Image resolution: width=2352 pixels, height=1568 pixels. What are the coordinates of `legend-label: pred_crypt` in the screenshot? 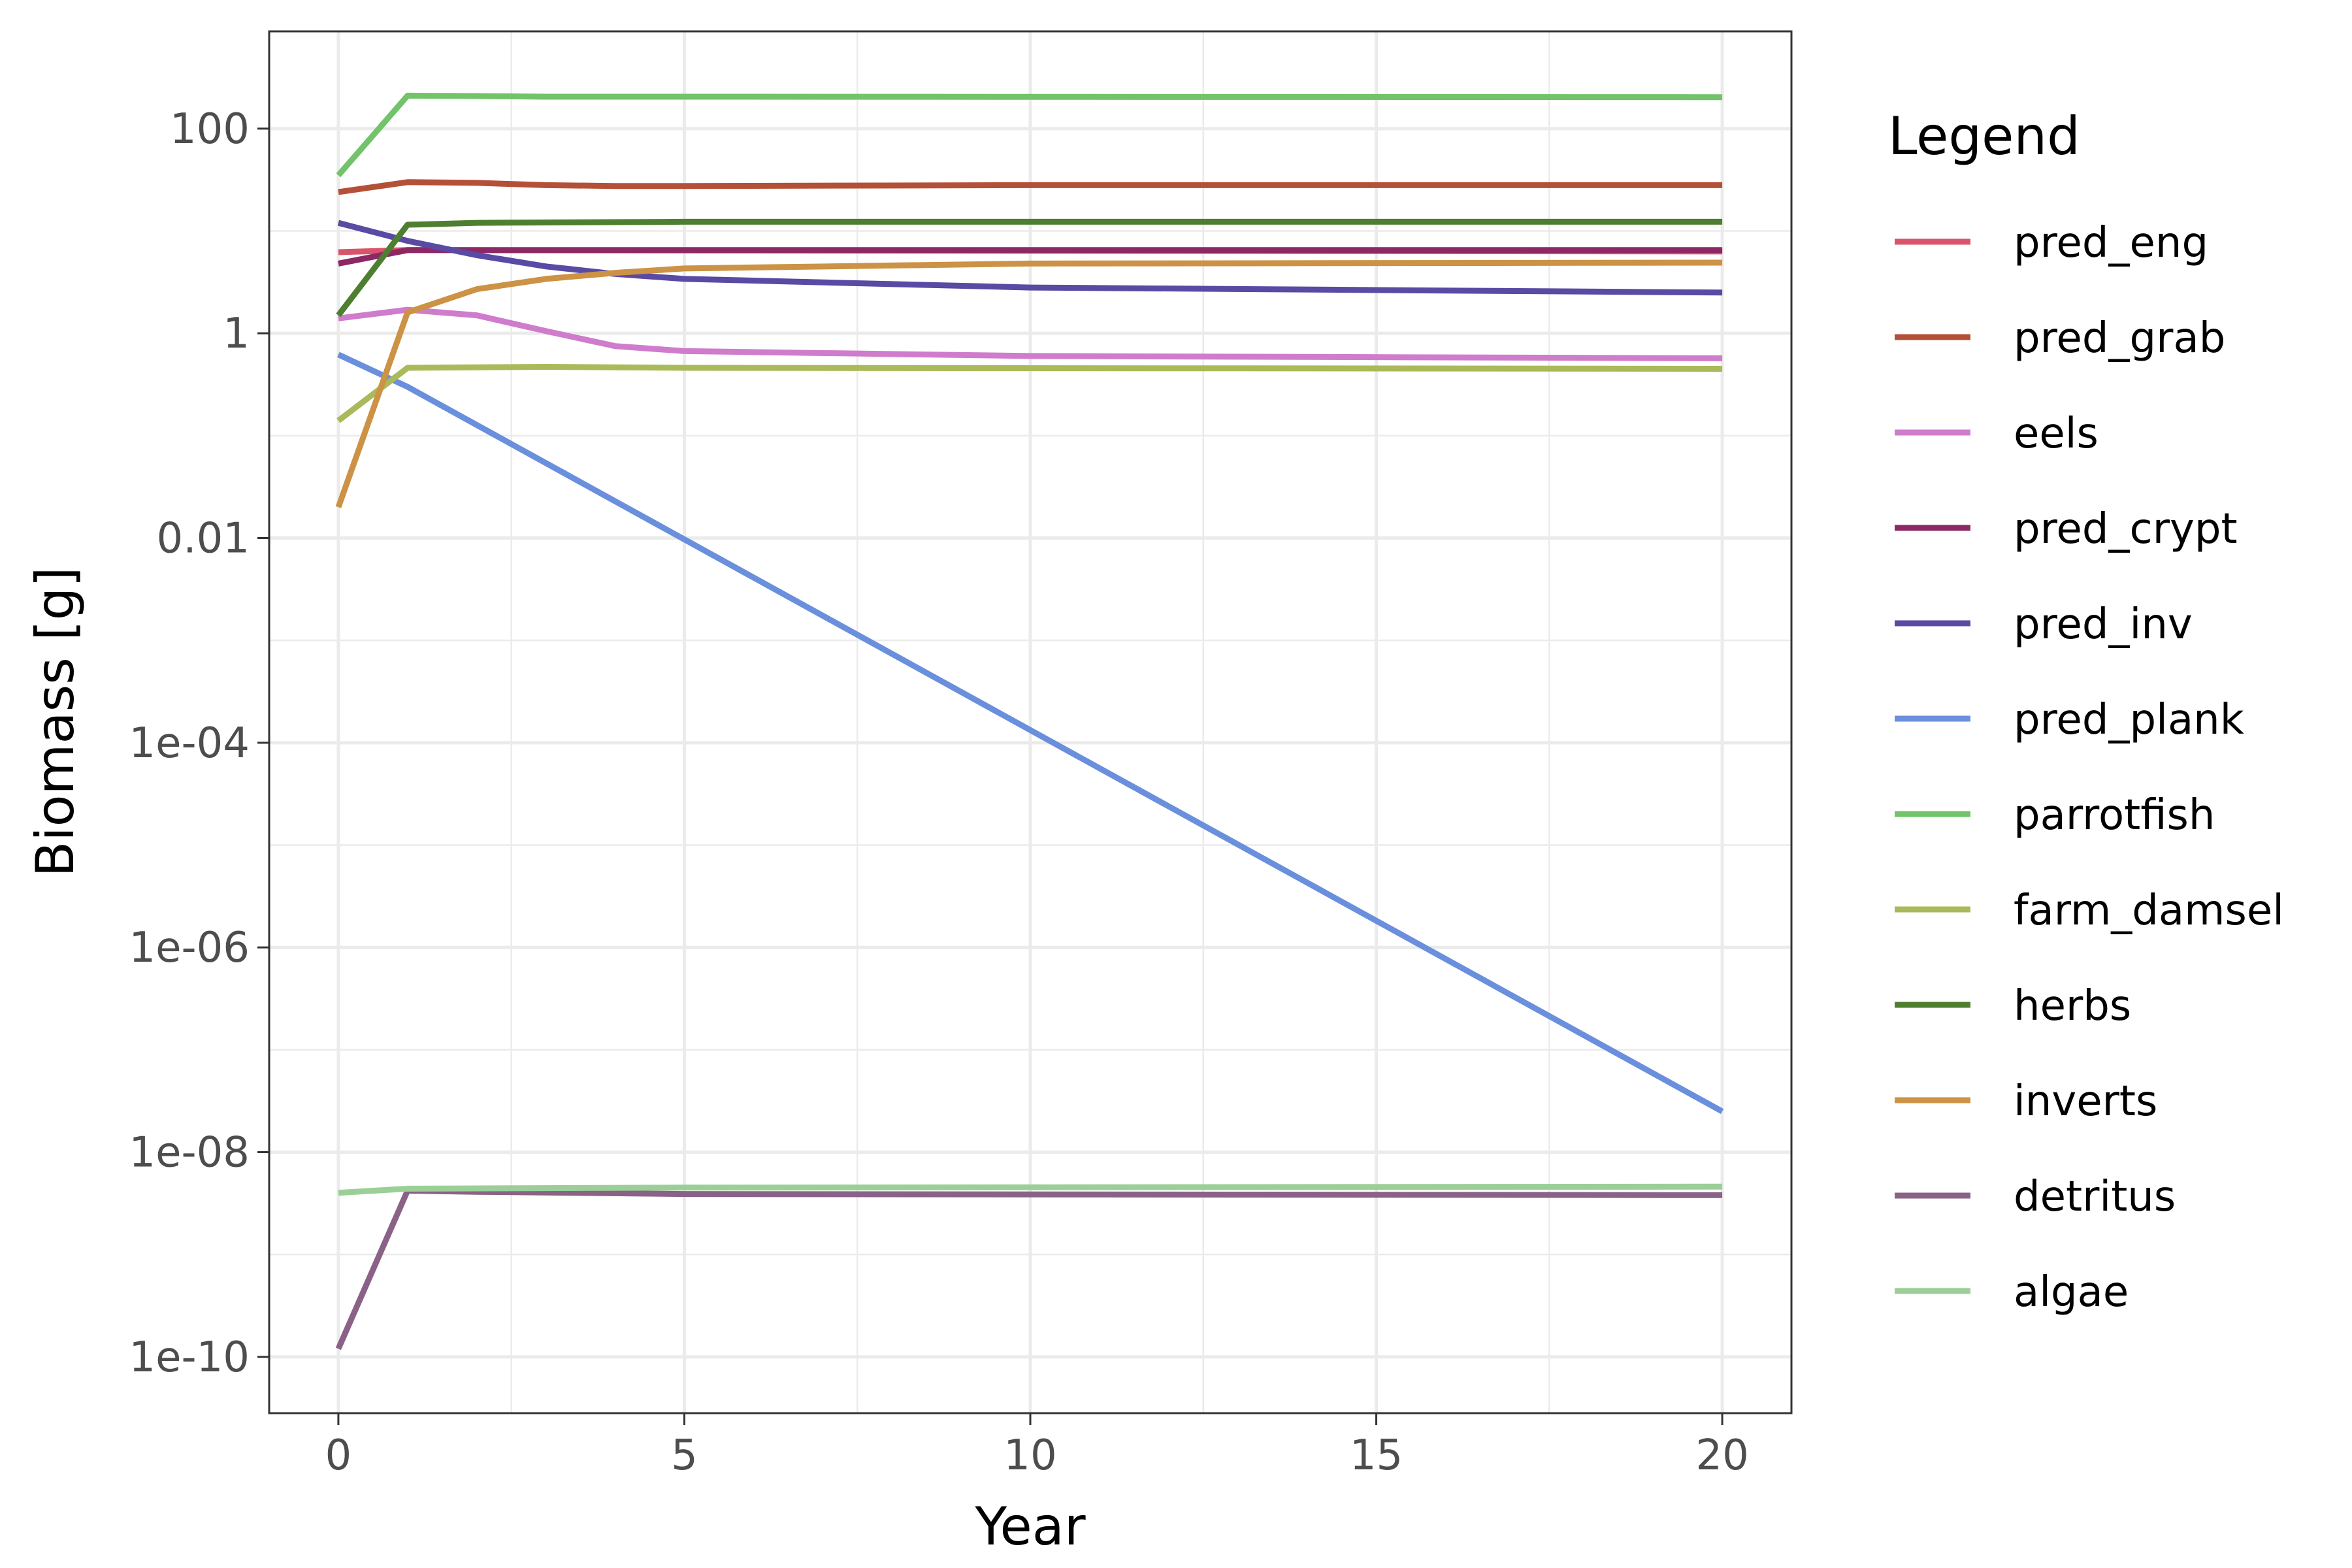 It's located at (2126, 529).